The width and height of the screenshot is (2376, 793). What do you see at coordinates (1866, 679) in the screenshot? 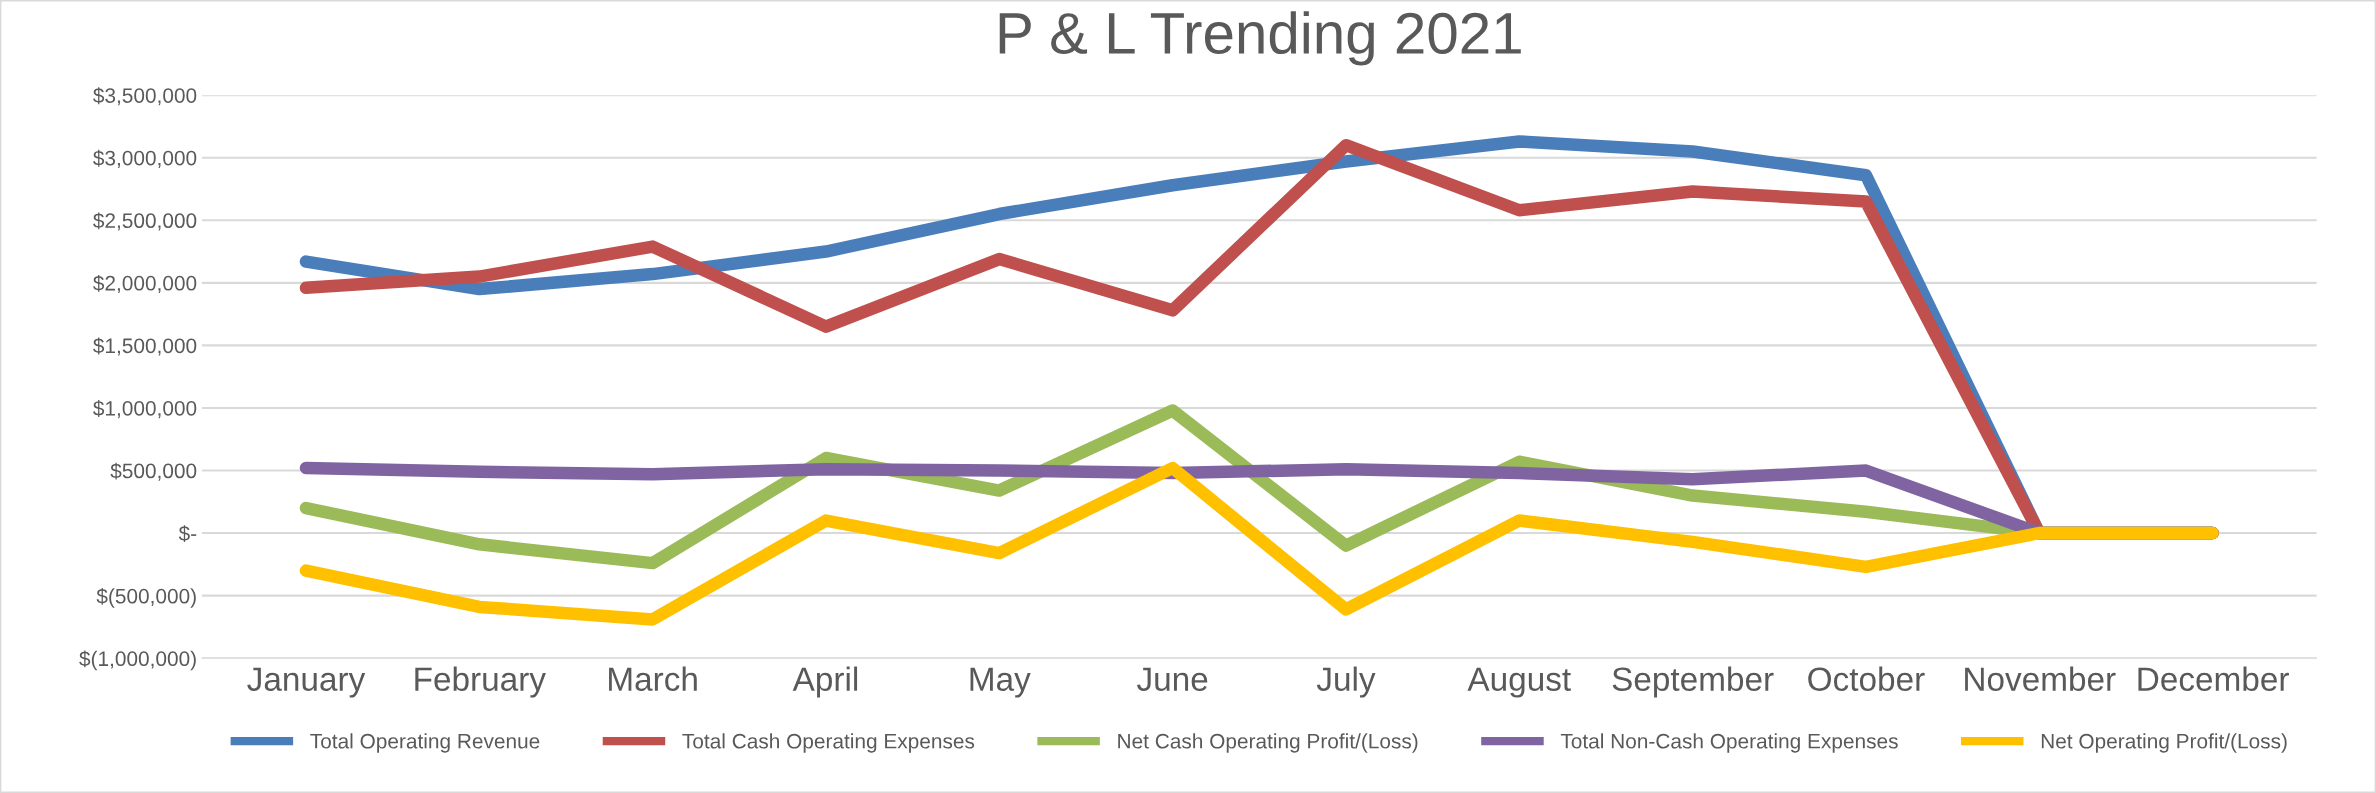
I see `x-tick-label: October` at bounding box center [1866, 679].